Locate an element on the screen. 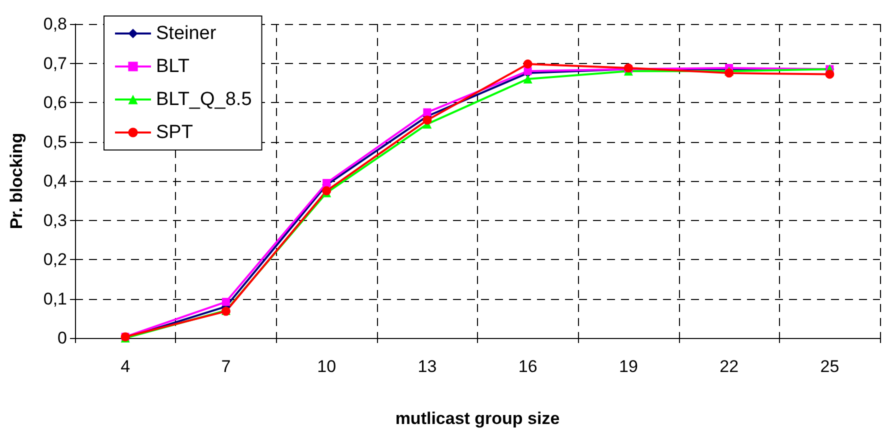  x-axis-title: mutlicast group size is located at coordinates (477, 418).